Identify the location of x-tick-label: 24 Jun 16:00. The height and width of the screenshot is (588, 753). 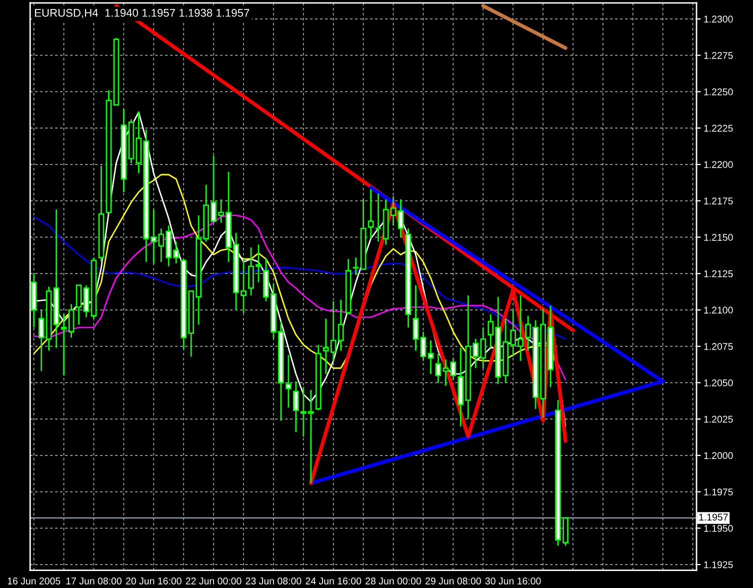
(334, 581).